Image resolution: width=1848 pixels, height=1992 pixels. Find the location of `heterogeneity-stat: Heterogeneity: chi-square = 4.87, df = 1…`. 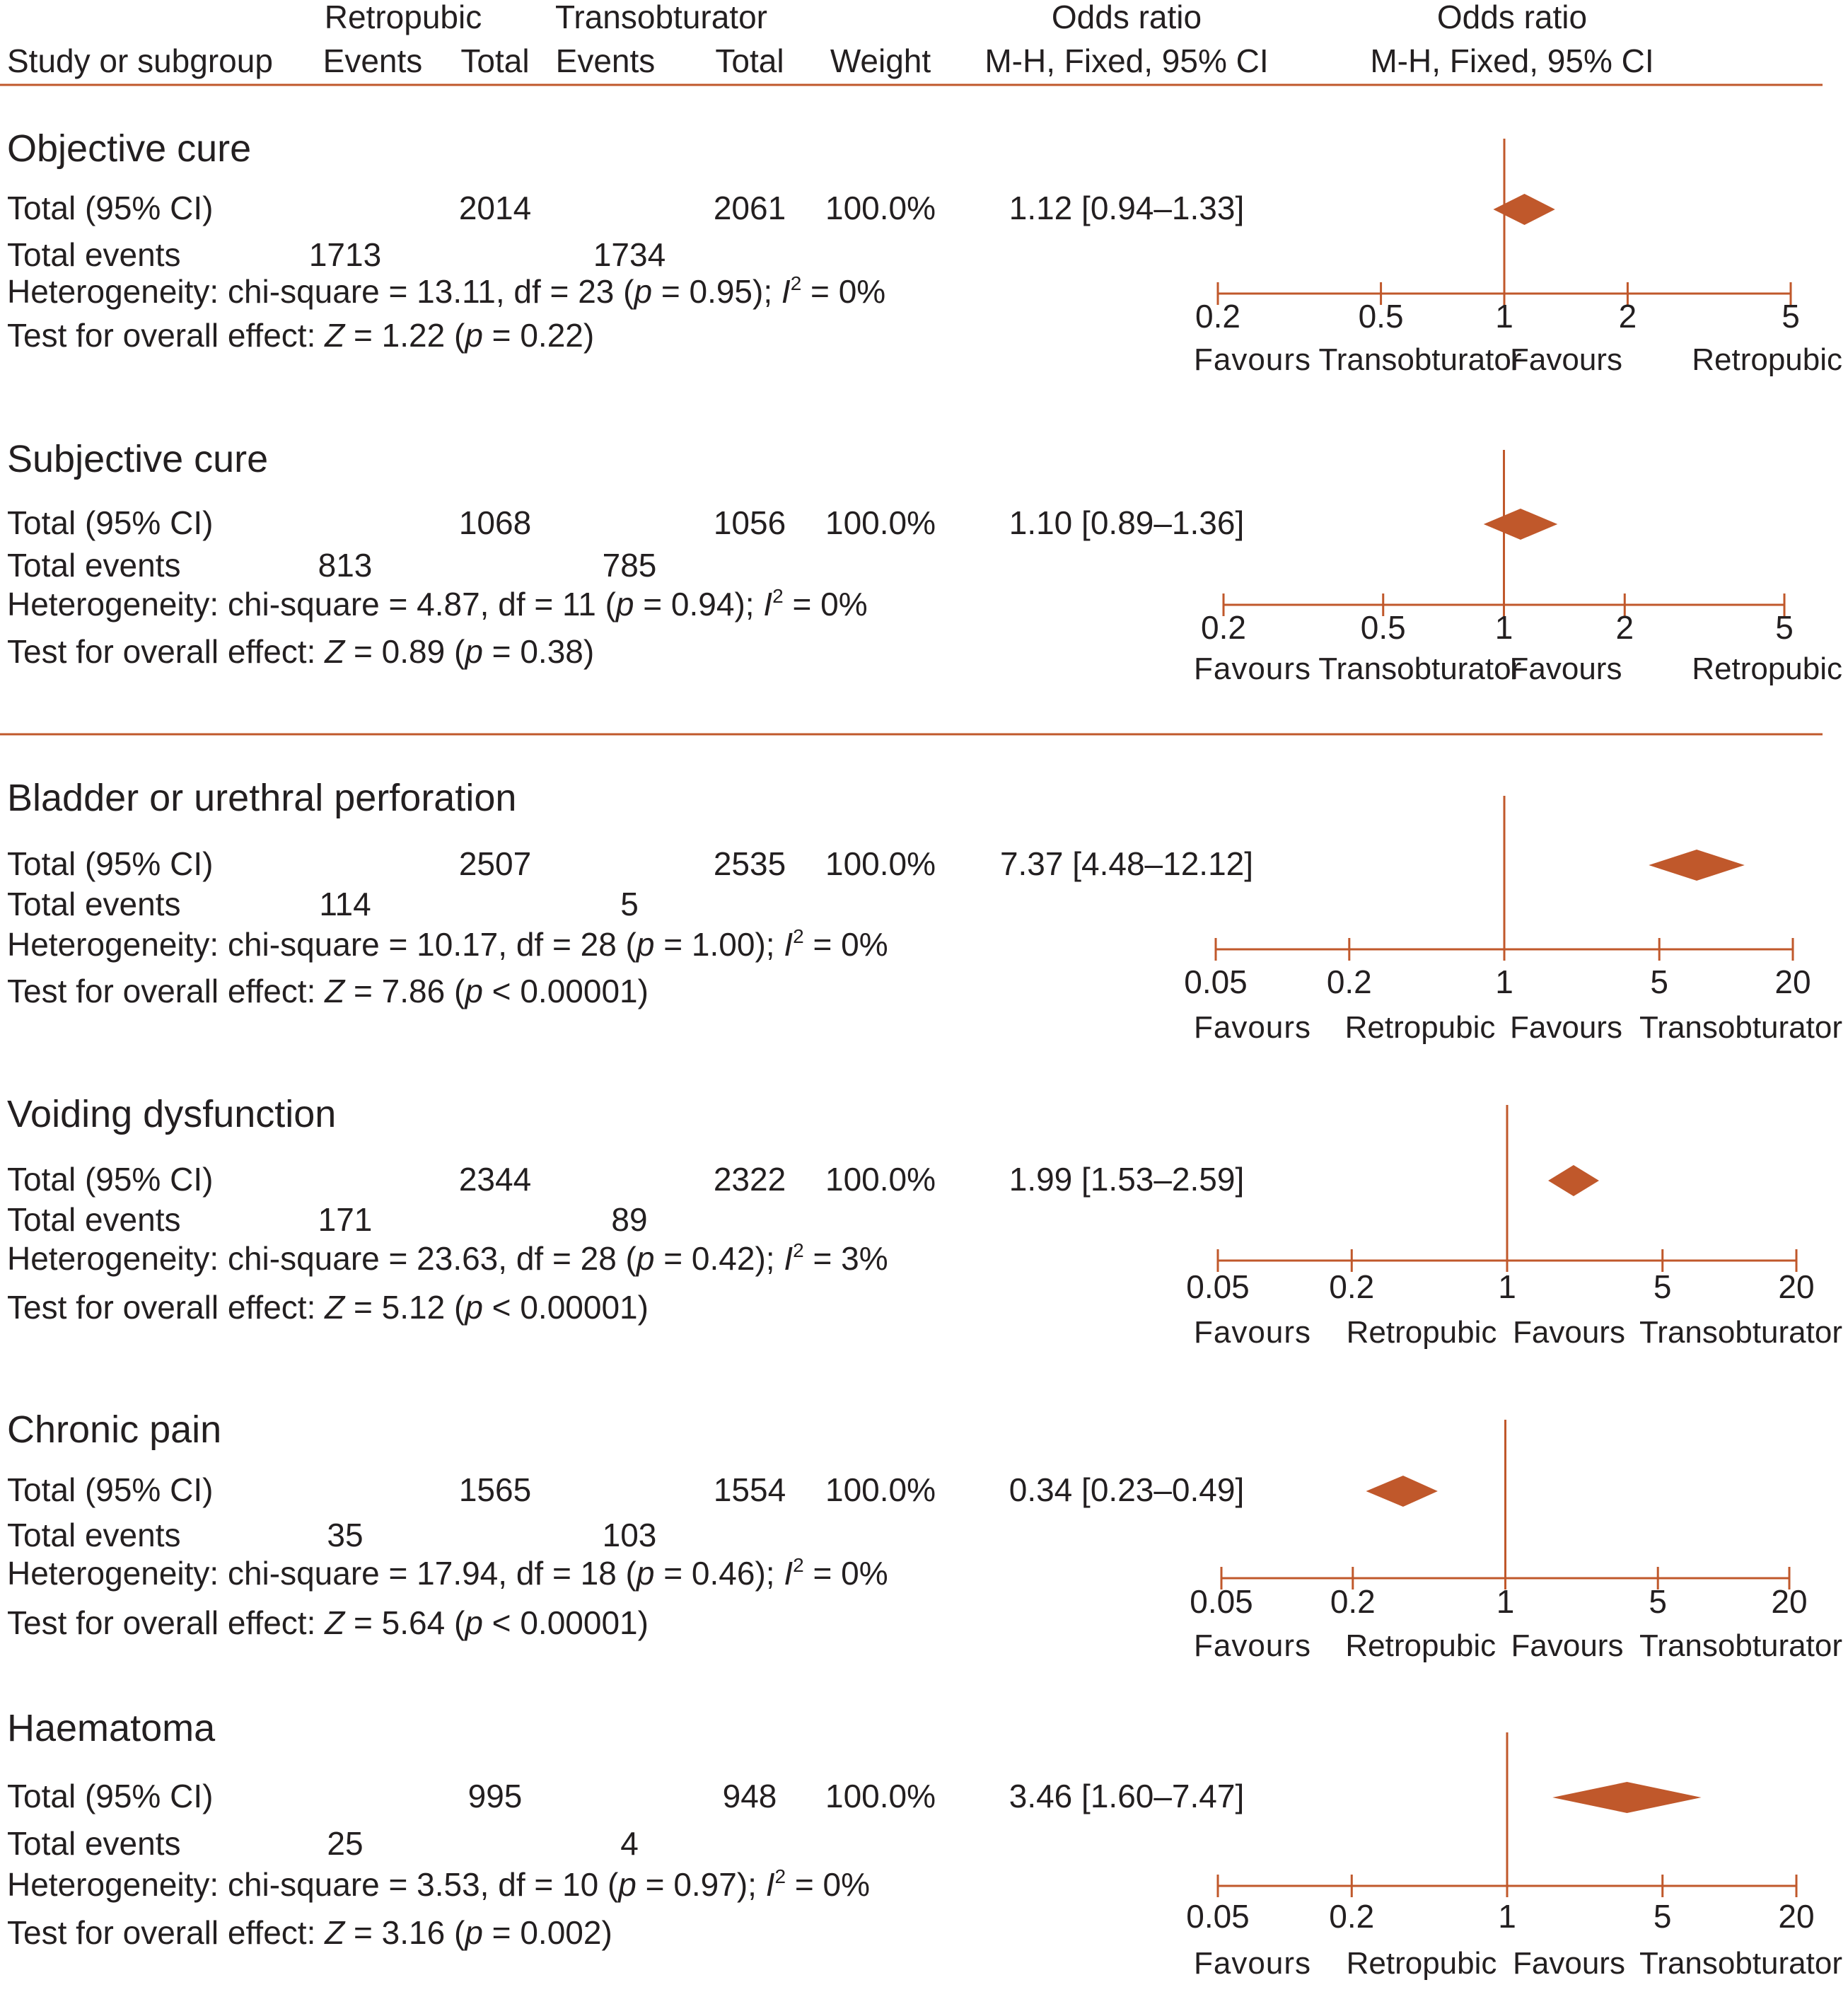

heterogeneity-stat: Heterogeneity: chi-square = 4.87, df = 1… is located at coordinates (437, 603).